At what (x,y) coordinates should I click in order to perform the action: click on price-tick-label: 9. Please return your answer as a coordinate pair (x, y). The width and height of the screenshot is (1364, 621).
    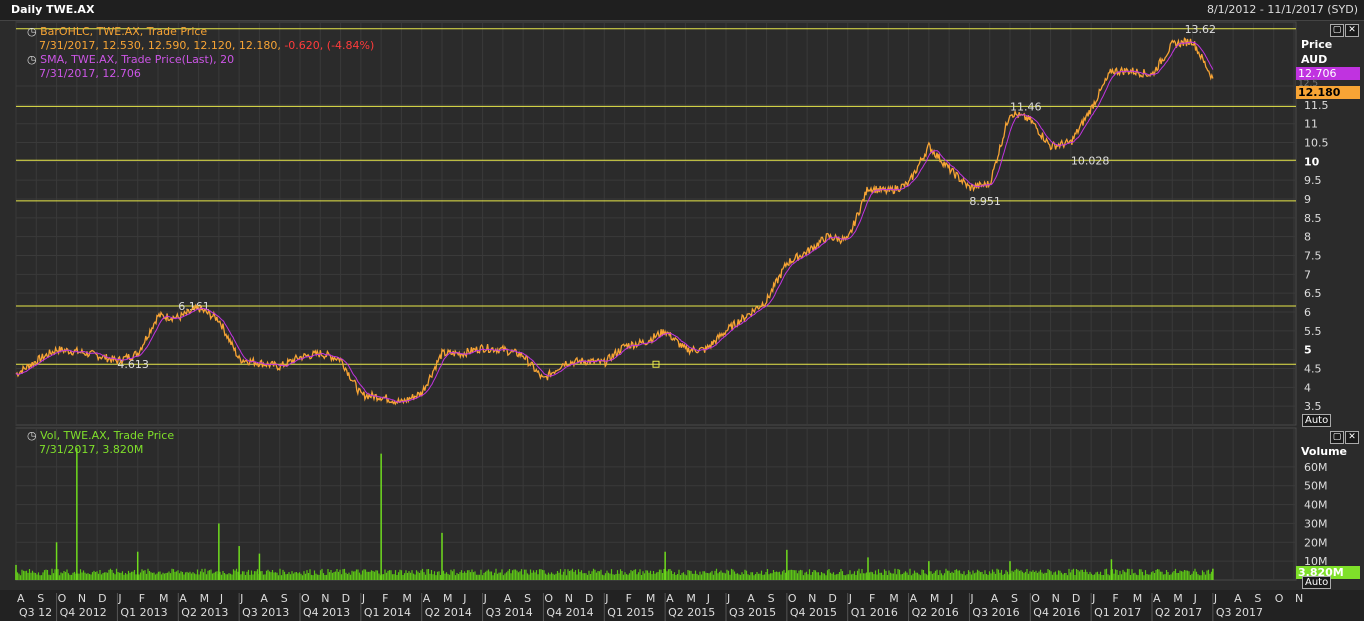
    Looking at the image, I should click on (1307, 199).